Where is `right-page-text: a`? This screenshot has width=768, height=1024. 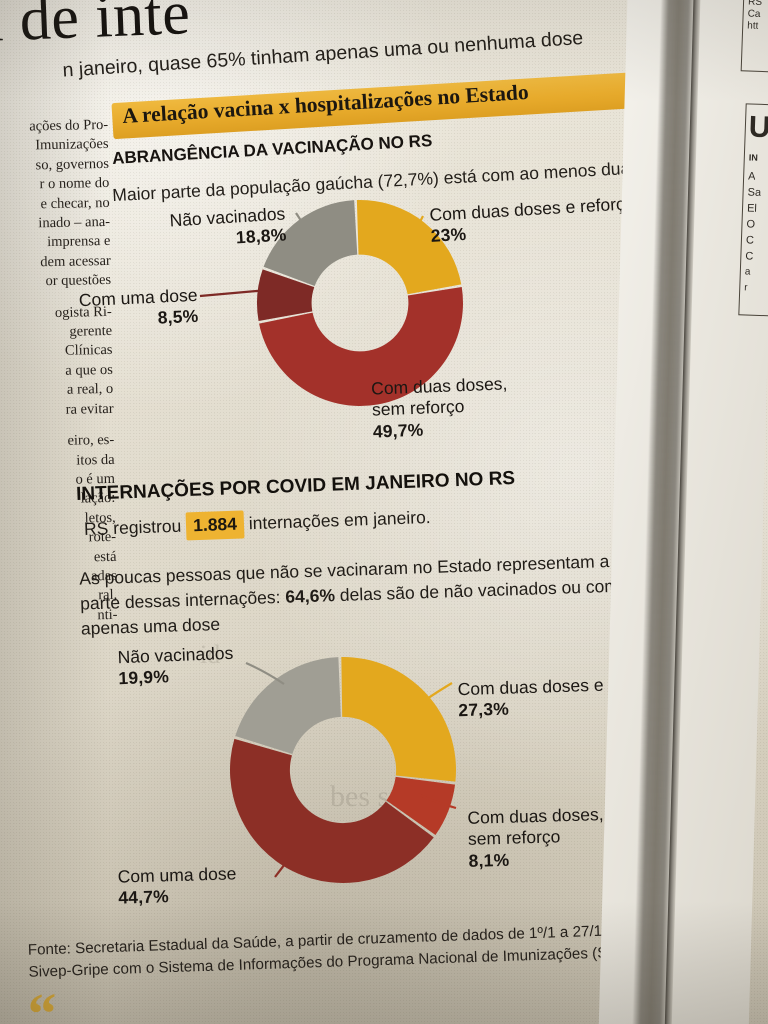 right-page-text: a is located at coordinates (747, 272).